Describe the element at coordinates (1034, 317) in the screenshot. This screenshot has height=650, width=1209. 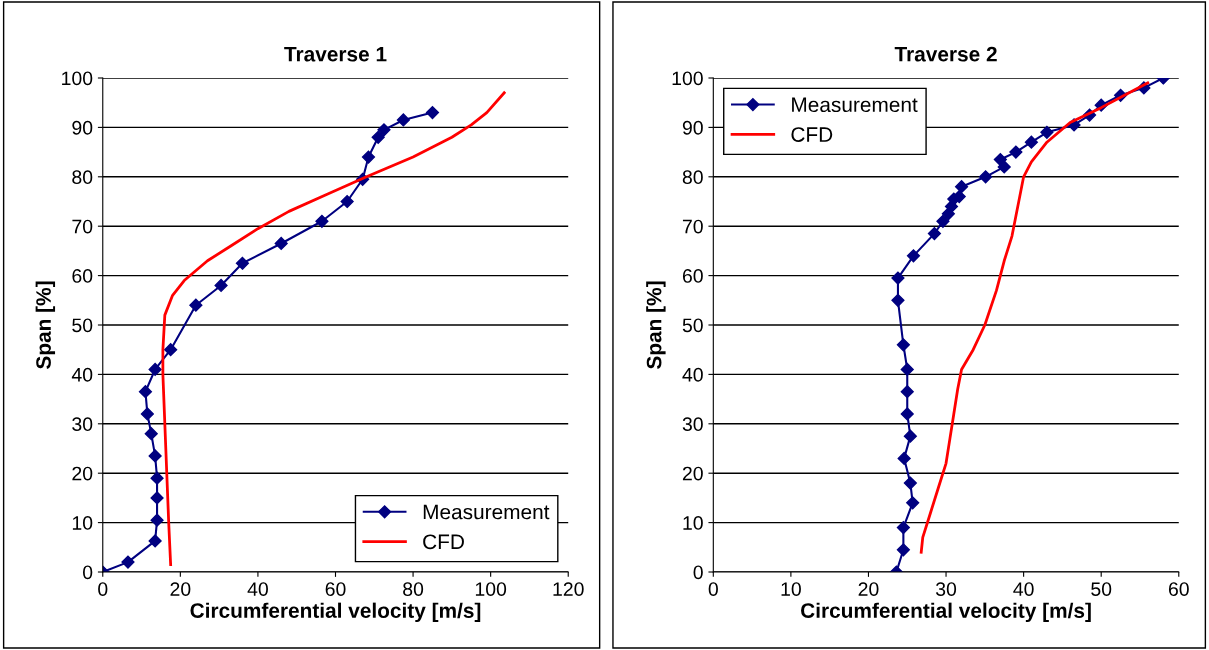
I see `line-series` at that location.